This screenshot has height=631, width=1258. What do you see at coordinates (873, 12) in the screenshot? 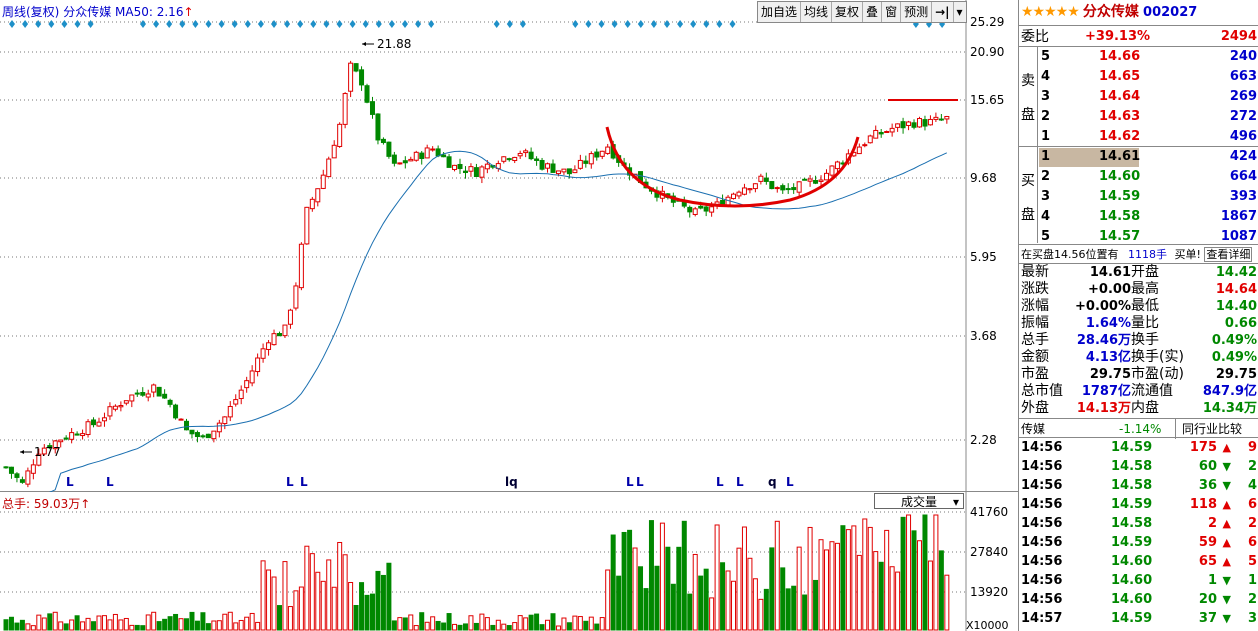
I see `overlay-button: 叠` at bounding box center [873, 12].